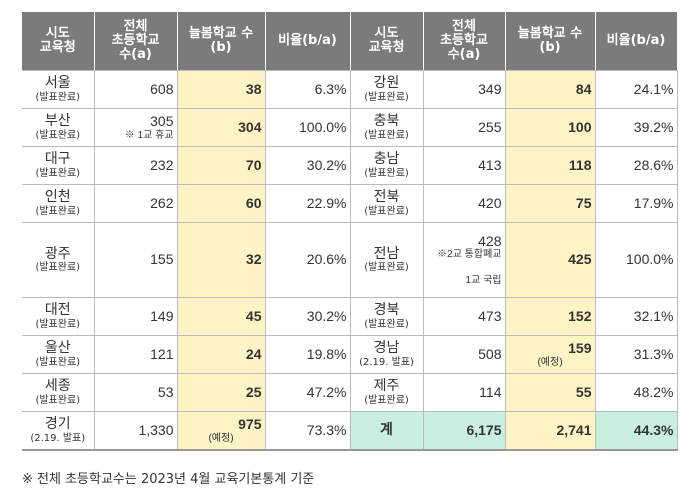 The width and height of the screenshot is (689, 491). What do you see at coordinates (326, 202) in the screenshot?
I see `ratio: 22.9%` at bounding box center [326, 202].